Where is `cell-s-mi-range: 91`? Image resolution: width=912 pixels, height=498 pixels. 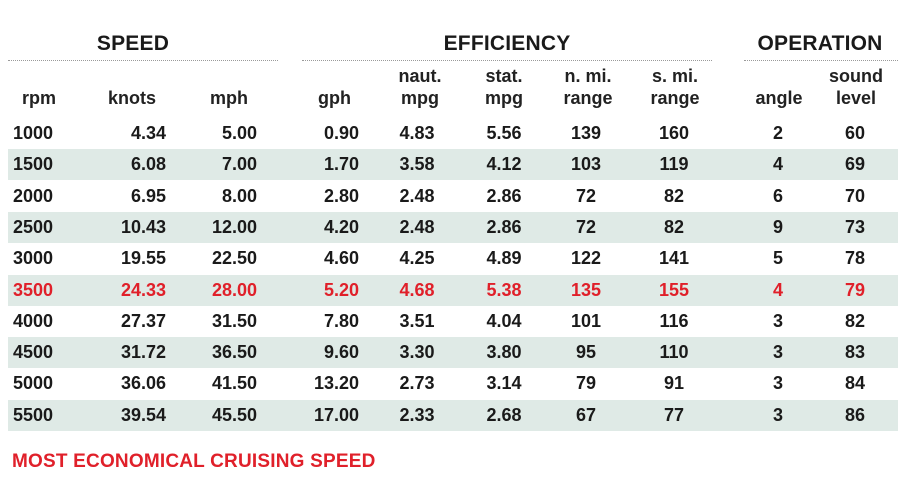 cell-s-mi-range: 91 is located at coordinates (674, 383).